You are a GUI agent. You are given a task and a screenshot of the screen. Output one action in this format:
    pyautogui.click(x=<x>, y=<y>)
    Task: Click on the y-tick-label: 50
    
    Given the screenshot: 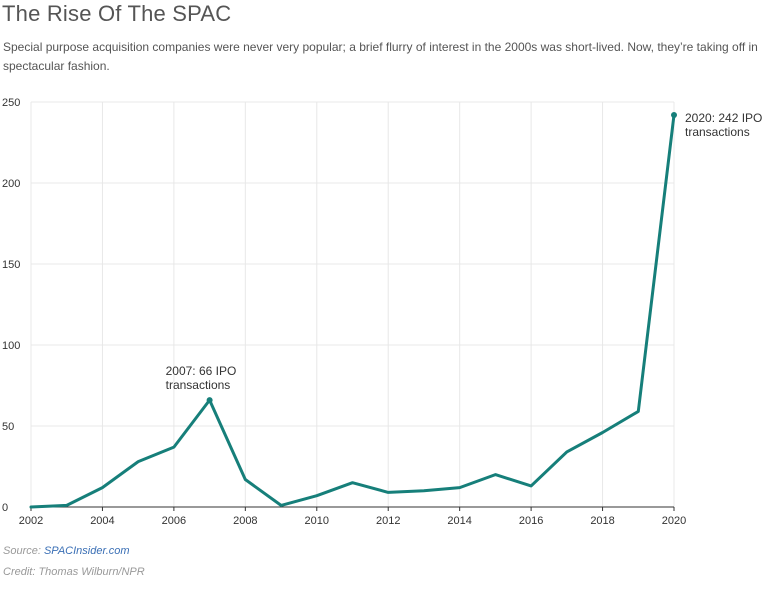 What is the action you would take?
    pyautogui.click(x=8, y=427)
    